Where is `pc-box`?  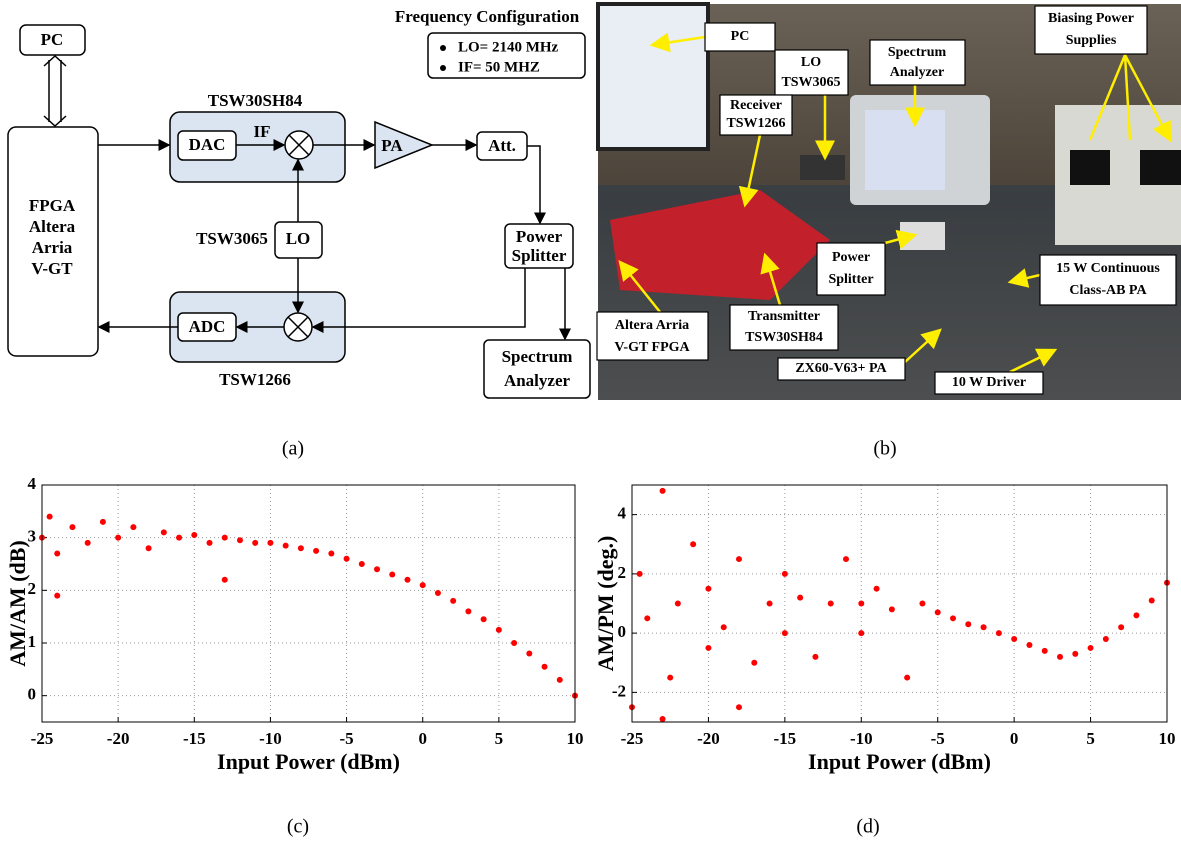 pc-box is located at coordinates (52, 40).